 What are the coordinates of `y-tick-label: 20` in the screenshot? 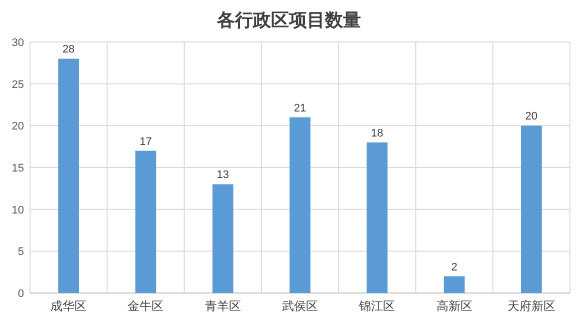 It's located at (18, 126).